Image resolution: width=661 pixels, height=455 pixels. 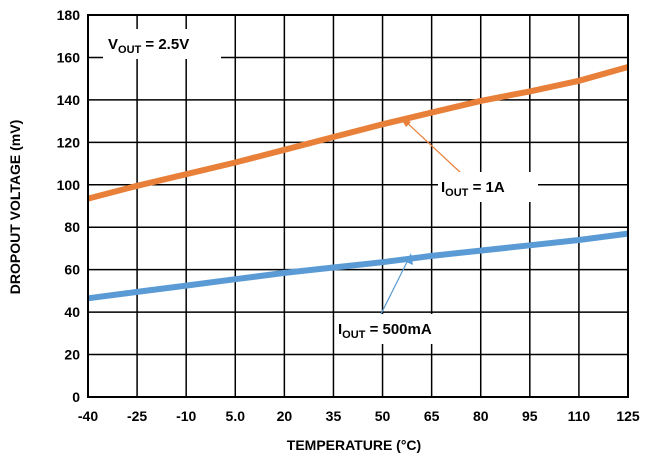 I want to click on y-tick-label: 80, so click(x=72, y=227).